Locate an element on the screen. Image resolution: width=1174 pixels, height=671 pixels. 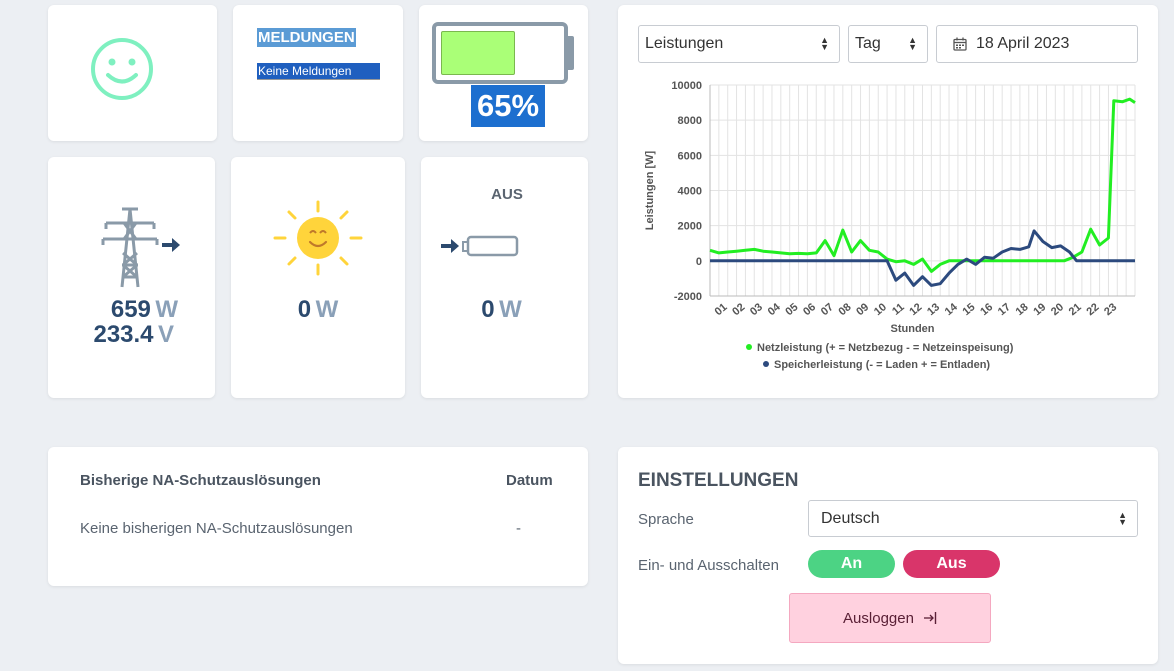
x-tick-label: 05 is located at coordinates (791, 309).